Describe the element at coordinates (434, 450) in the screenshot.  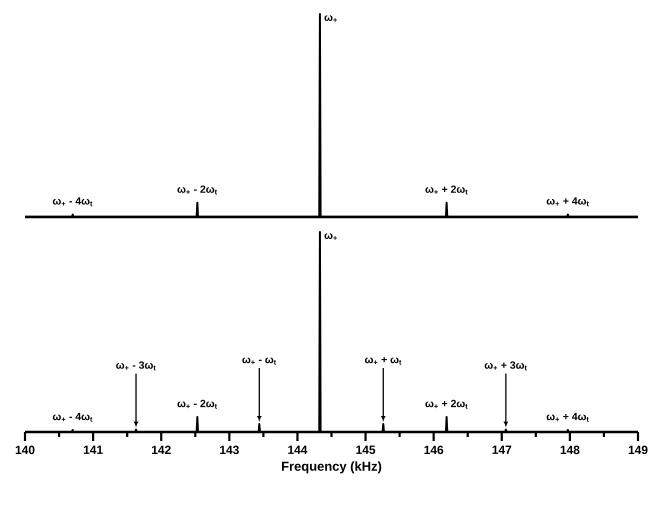
I see `x-tick-label: 146` at that location.